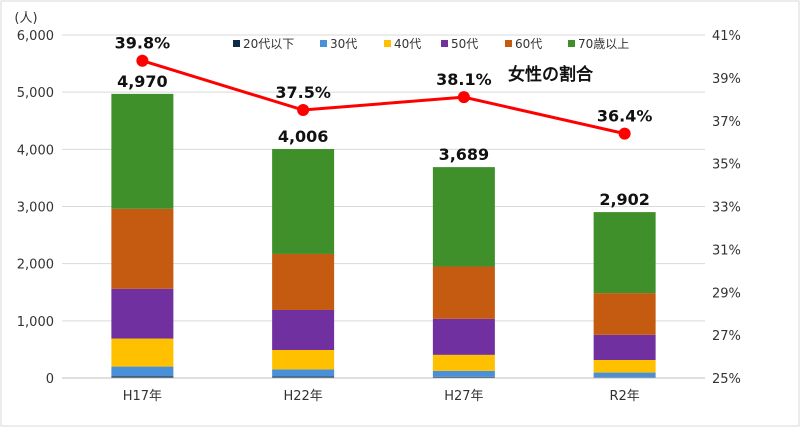 The image size is (800, 432). What do you see at coordinates (726, 250) in the screenshot?
I see `y2-tick-label: 31%` at bounding box center [726, 250].